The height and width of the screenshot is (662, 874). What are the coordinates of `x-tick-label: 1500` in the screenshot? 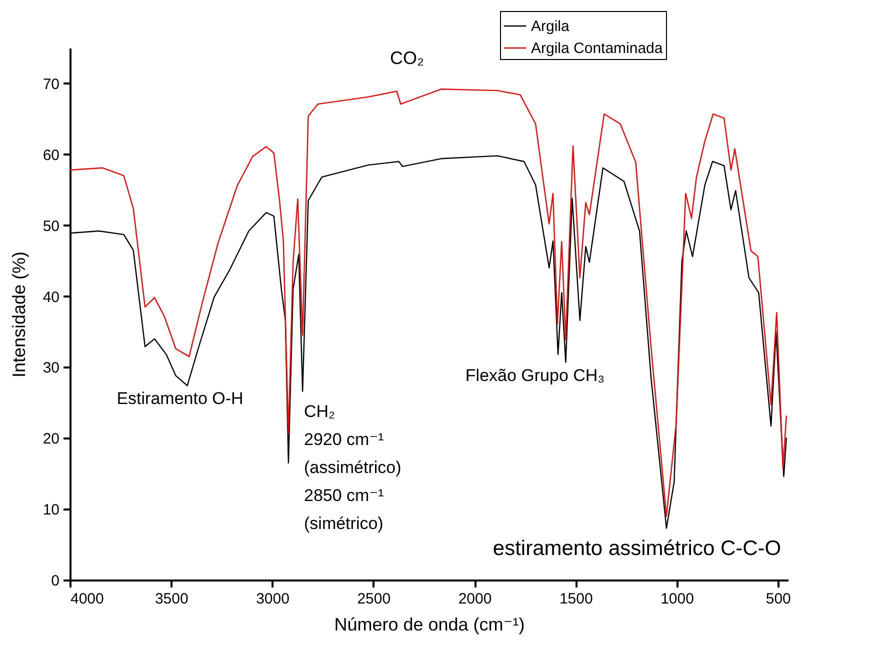 It's located at (576, 599).